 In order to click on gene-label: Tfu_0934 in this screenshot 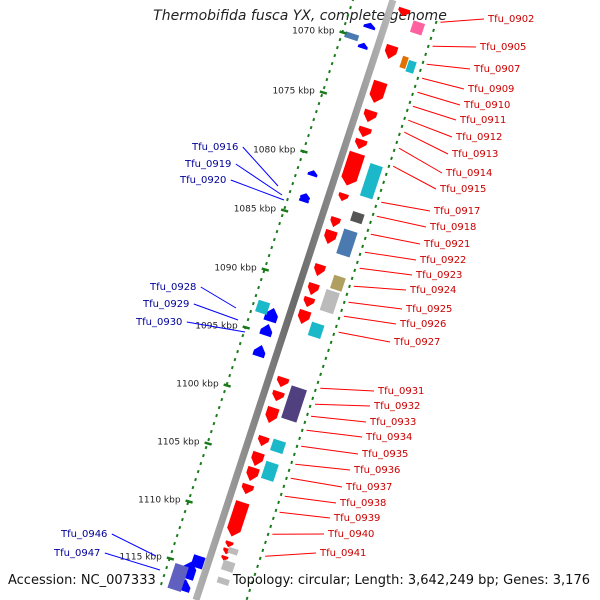, I will do `click(388, 437)`.